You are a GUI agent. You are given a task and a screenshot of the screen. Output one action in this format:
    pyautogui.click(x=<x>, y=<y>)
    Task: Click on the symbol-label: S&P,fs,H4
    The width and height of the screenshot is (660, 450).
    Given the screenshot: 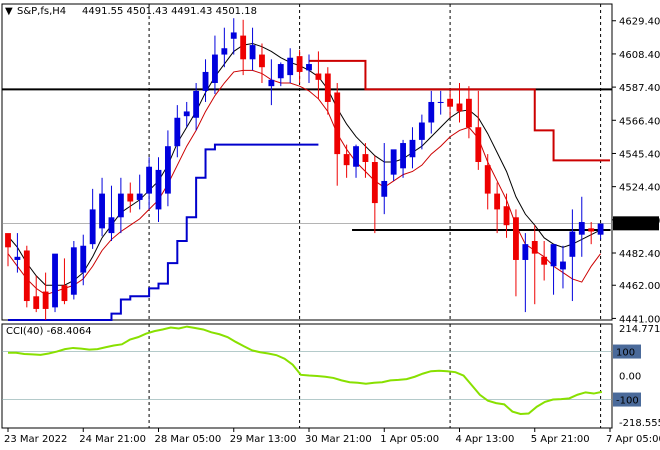 What is the action you would take?
    pyautogui.click(x=41, y=11)
    